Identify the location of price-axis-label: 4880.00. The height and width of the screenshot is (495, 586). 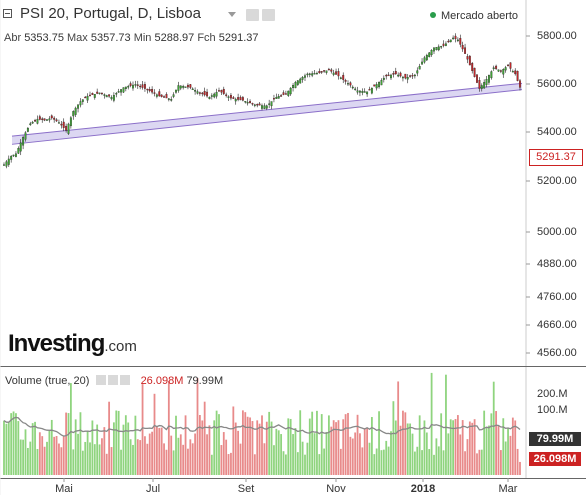
(557, 264).